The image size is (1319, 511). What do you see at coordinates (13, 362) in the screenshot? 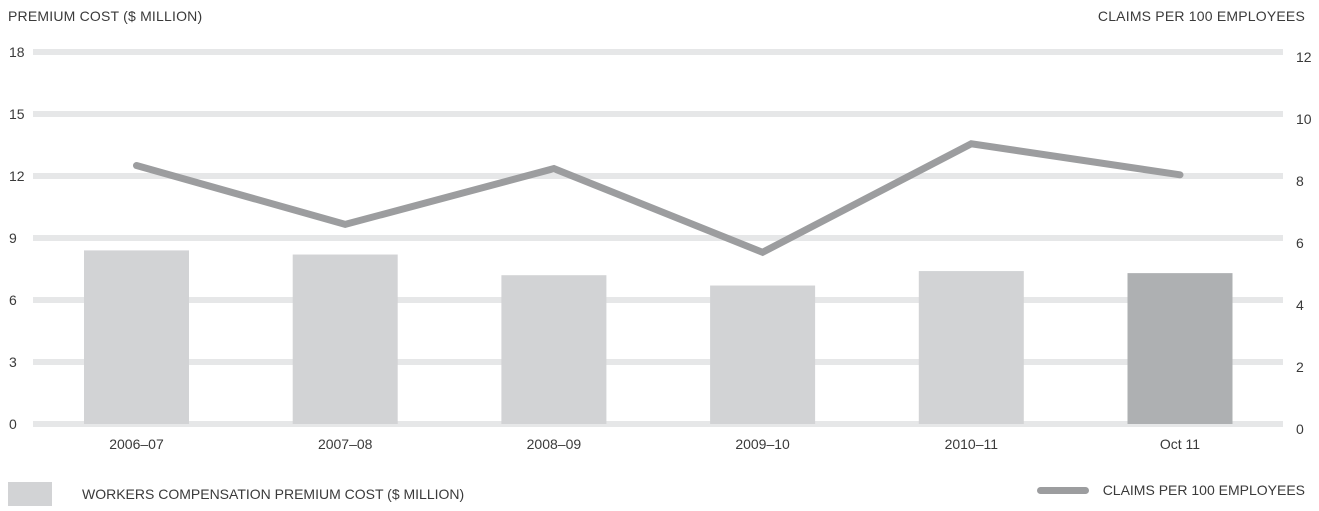
I see `left-tick-label: 3` at bounding box center [13, 362].